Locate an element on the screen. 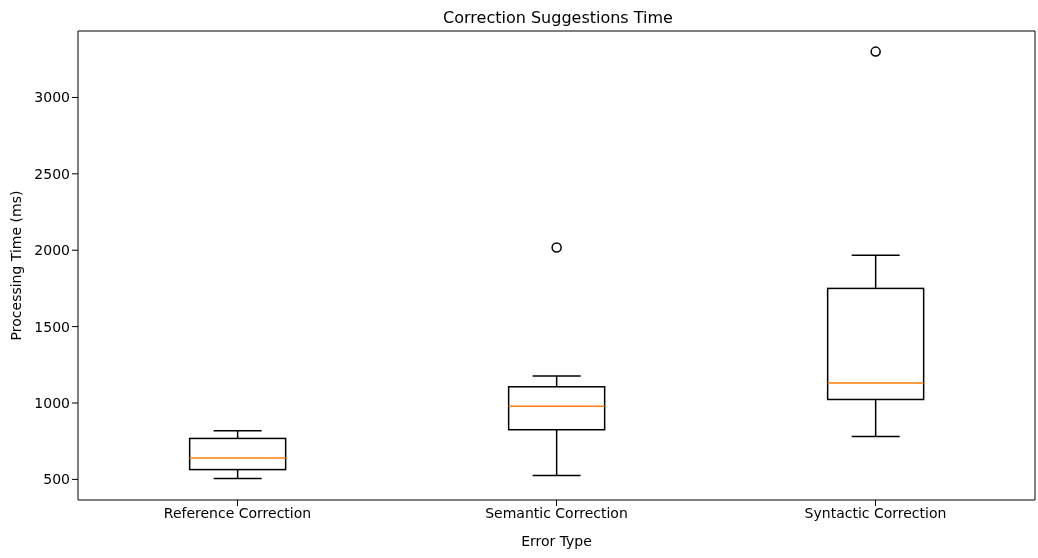 Image resolution: width=1038 pixels, height=558 pixels. y-tick-label: 2500 is located at coordinates (52, 173).